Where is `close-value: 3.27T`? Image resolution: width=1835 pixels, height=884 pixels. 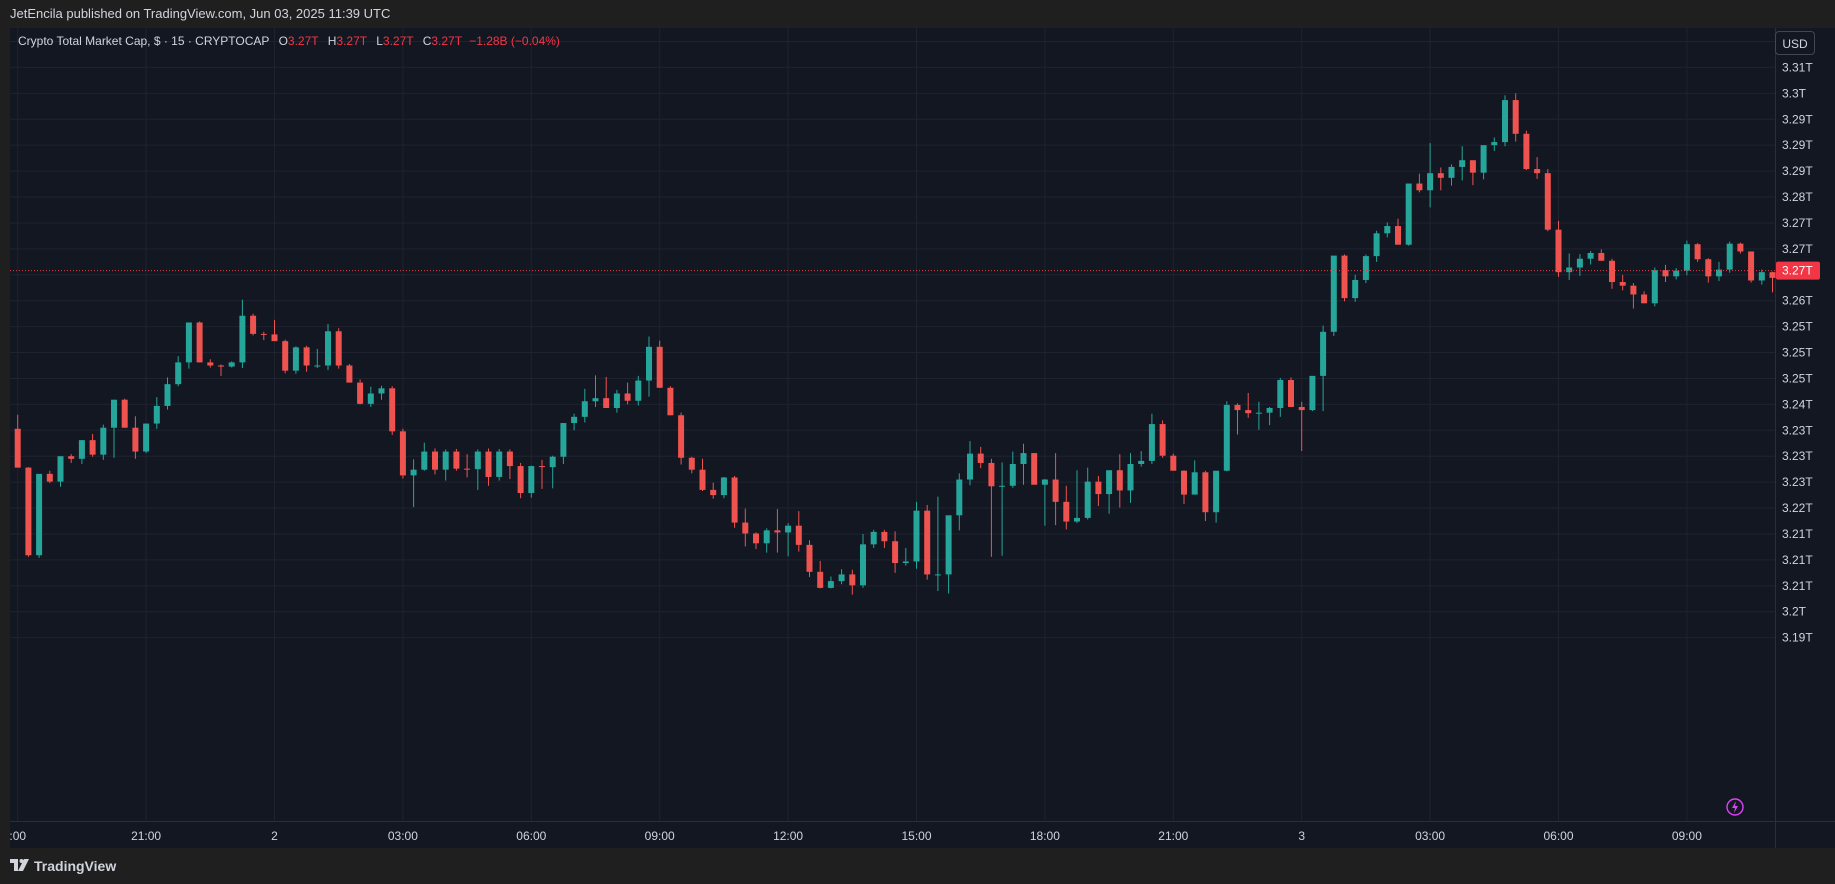 close-value: 3.27T is located at coordinates (446, 41).